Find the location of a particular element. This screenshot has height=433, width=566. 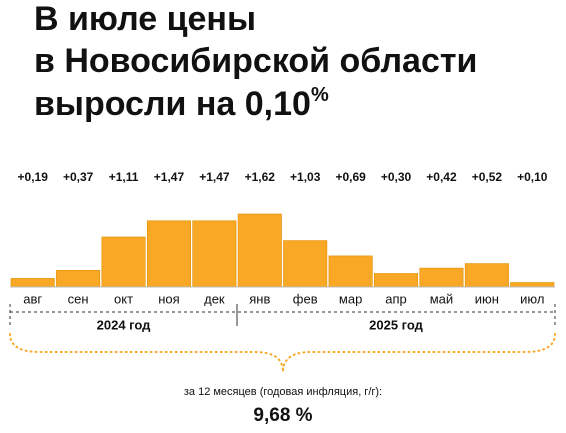

group-label: 2025 год is located at coordinates (396, 324).